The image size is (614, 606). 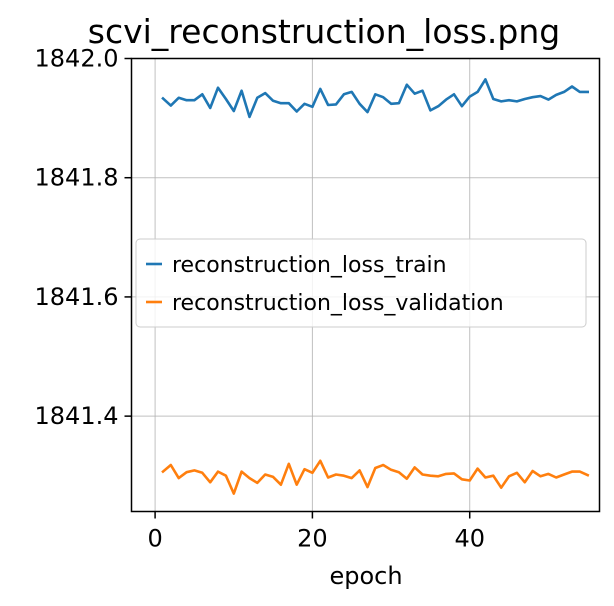 I want to click on x-tick-label: 0, so click(x=154, y=539).